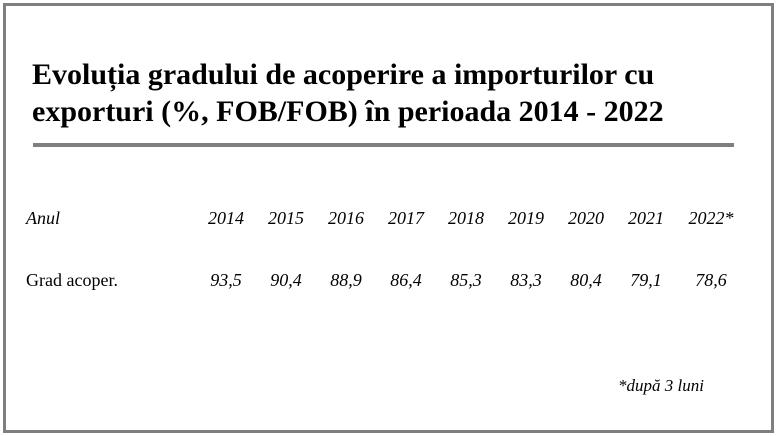 The width and height of the screenshot is (777, 436). I want to click on year-cell: 2020, so click(586, 218).